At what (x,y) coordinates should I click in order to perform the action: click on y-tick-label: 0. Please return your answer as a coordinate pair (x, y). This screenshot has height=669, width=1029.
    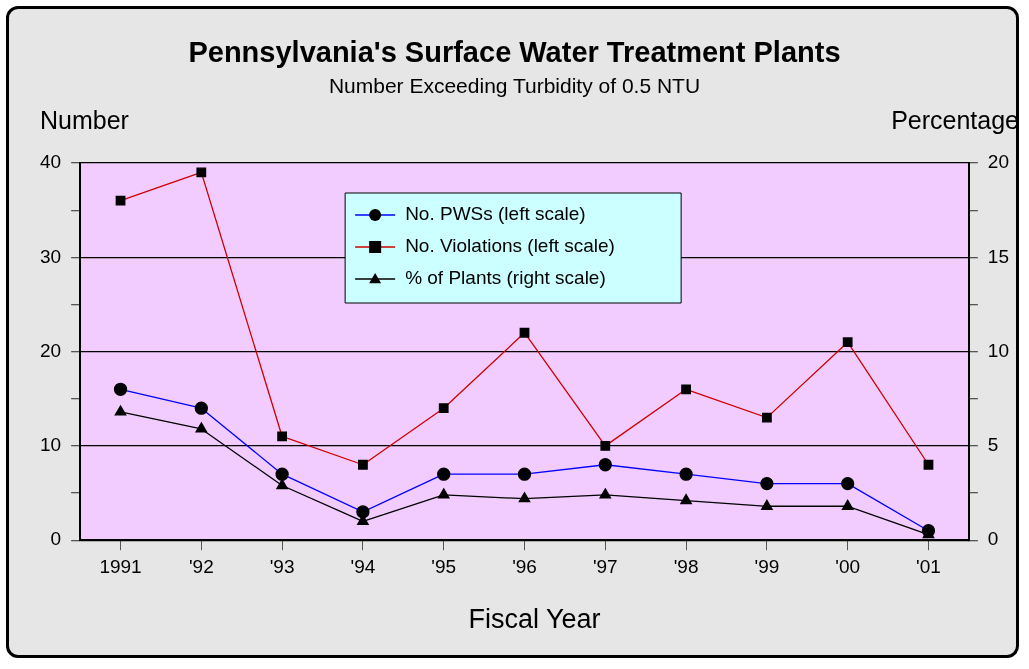
    Looking at the image, I should click on (56, 539).